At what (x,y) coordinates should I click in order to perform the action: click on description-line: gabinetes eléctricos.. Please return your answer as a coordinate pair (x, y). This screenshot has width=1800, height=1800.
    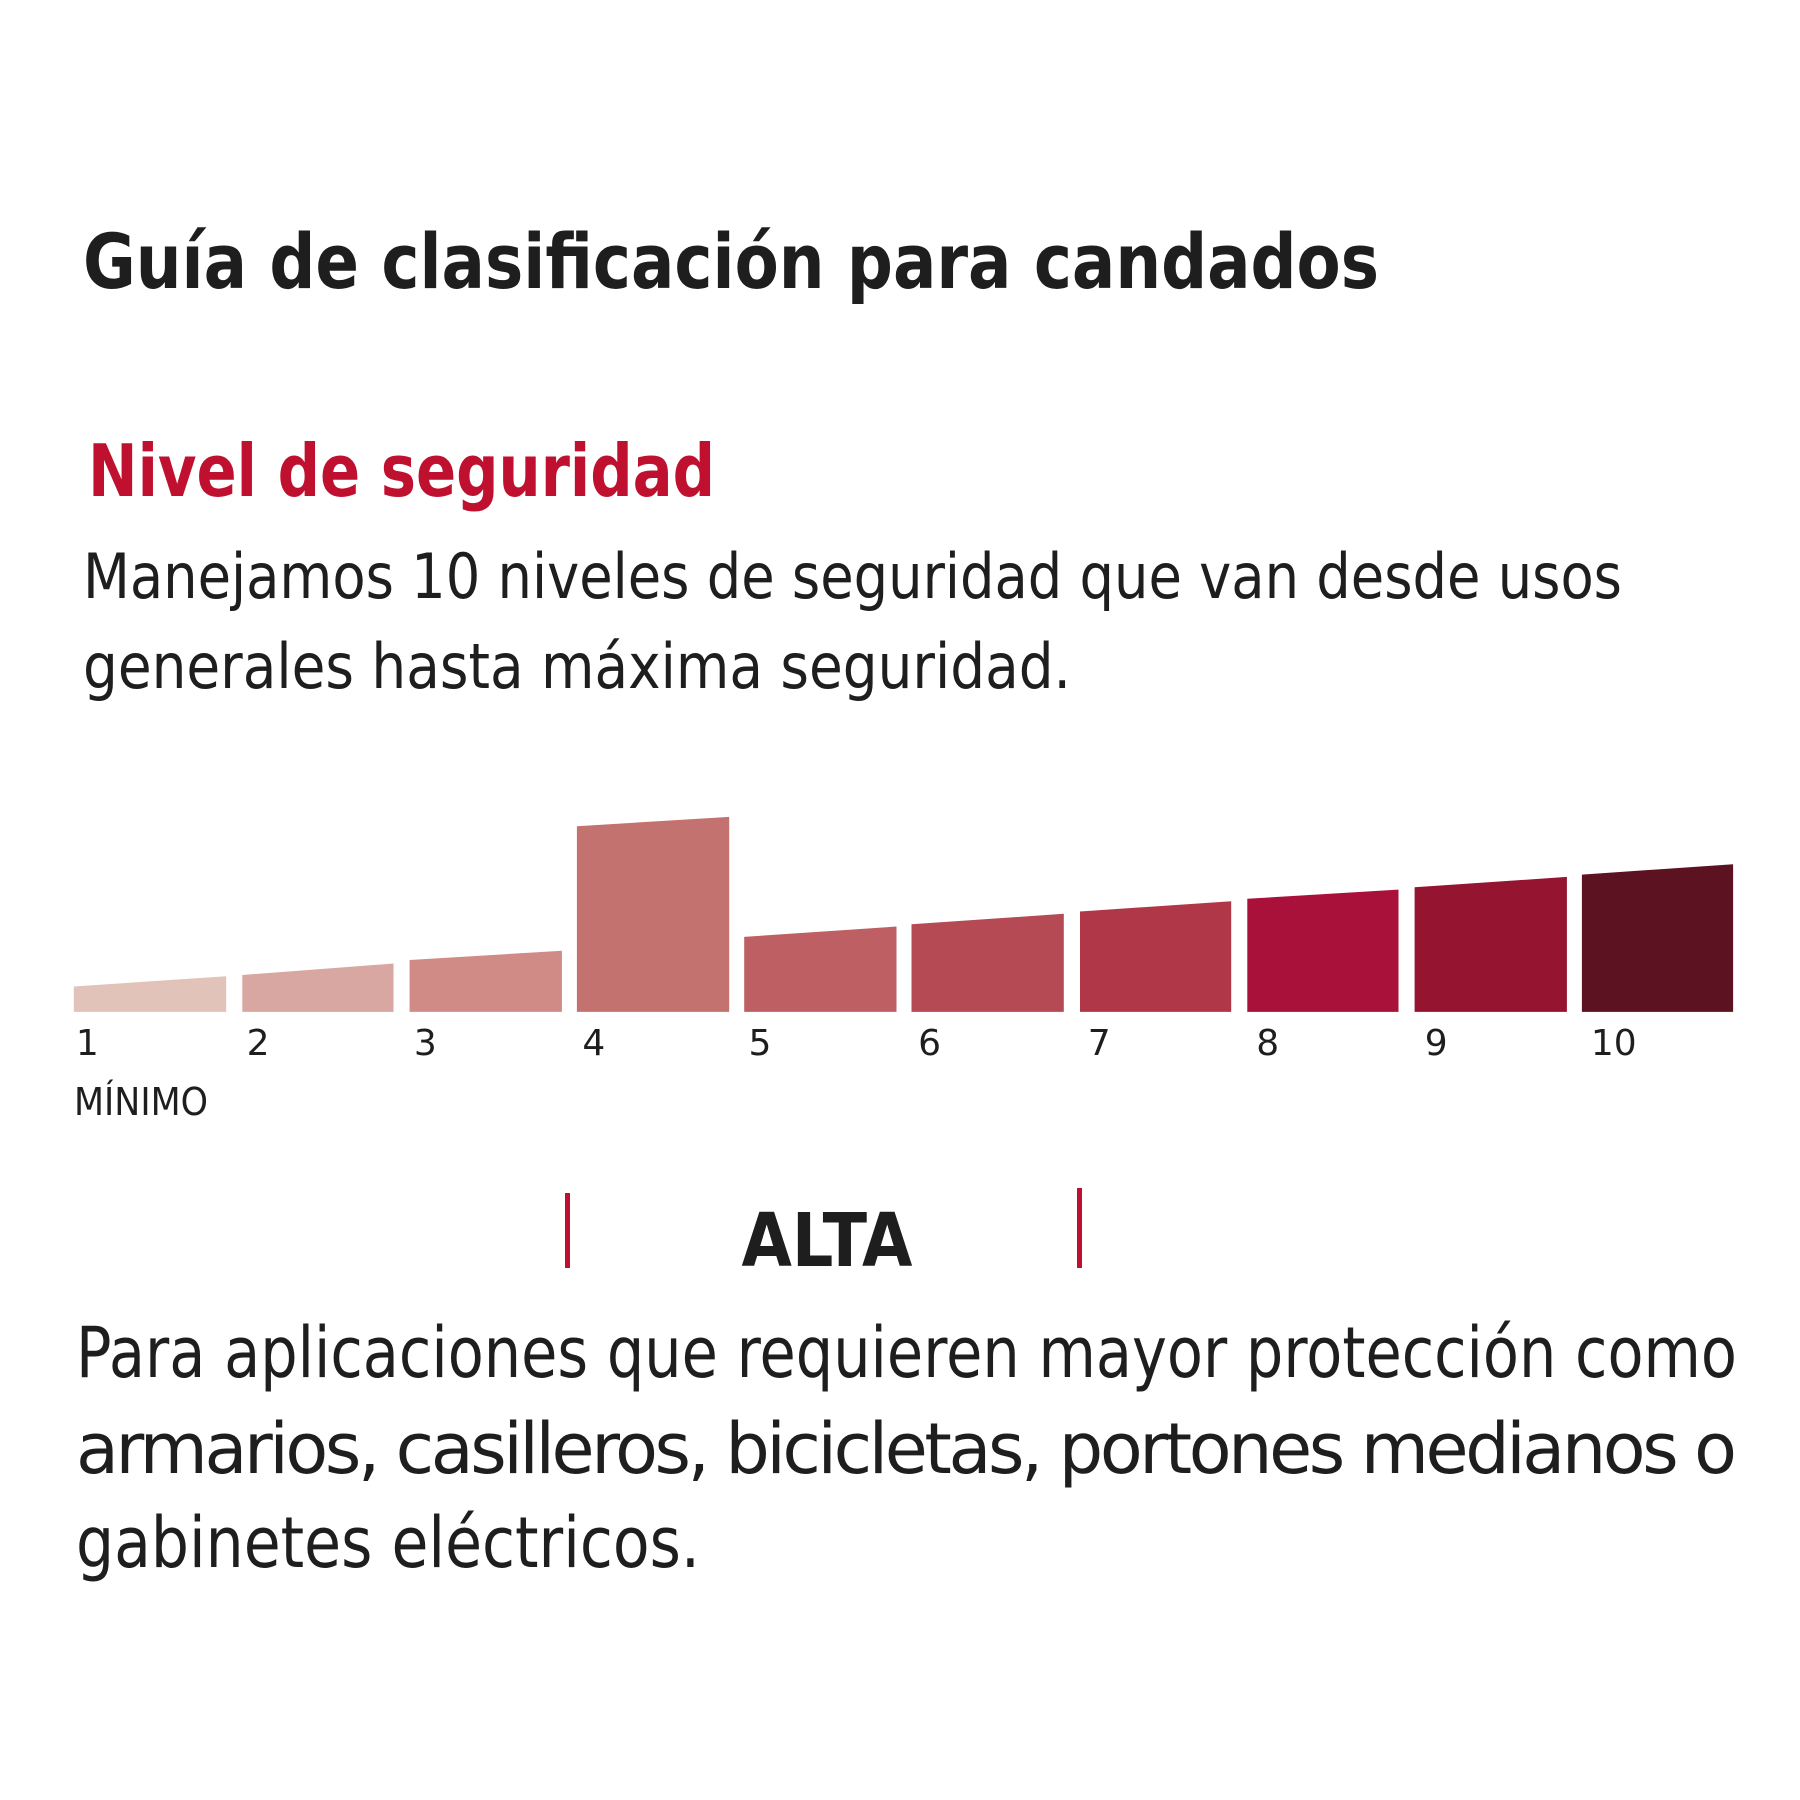
    Looking at the image, I should click on (388, 1543).